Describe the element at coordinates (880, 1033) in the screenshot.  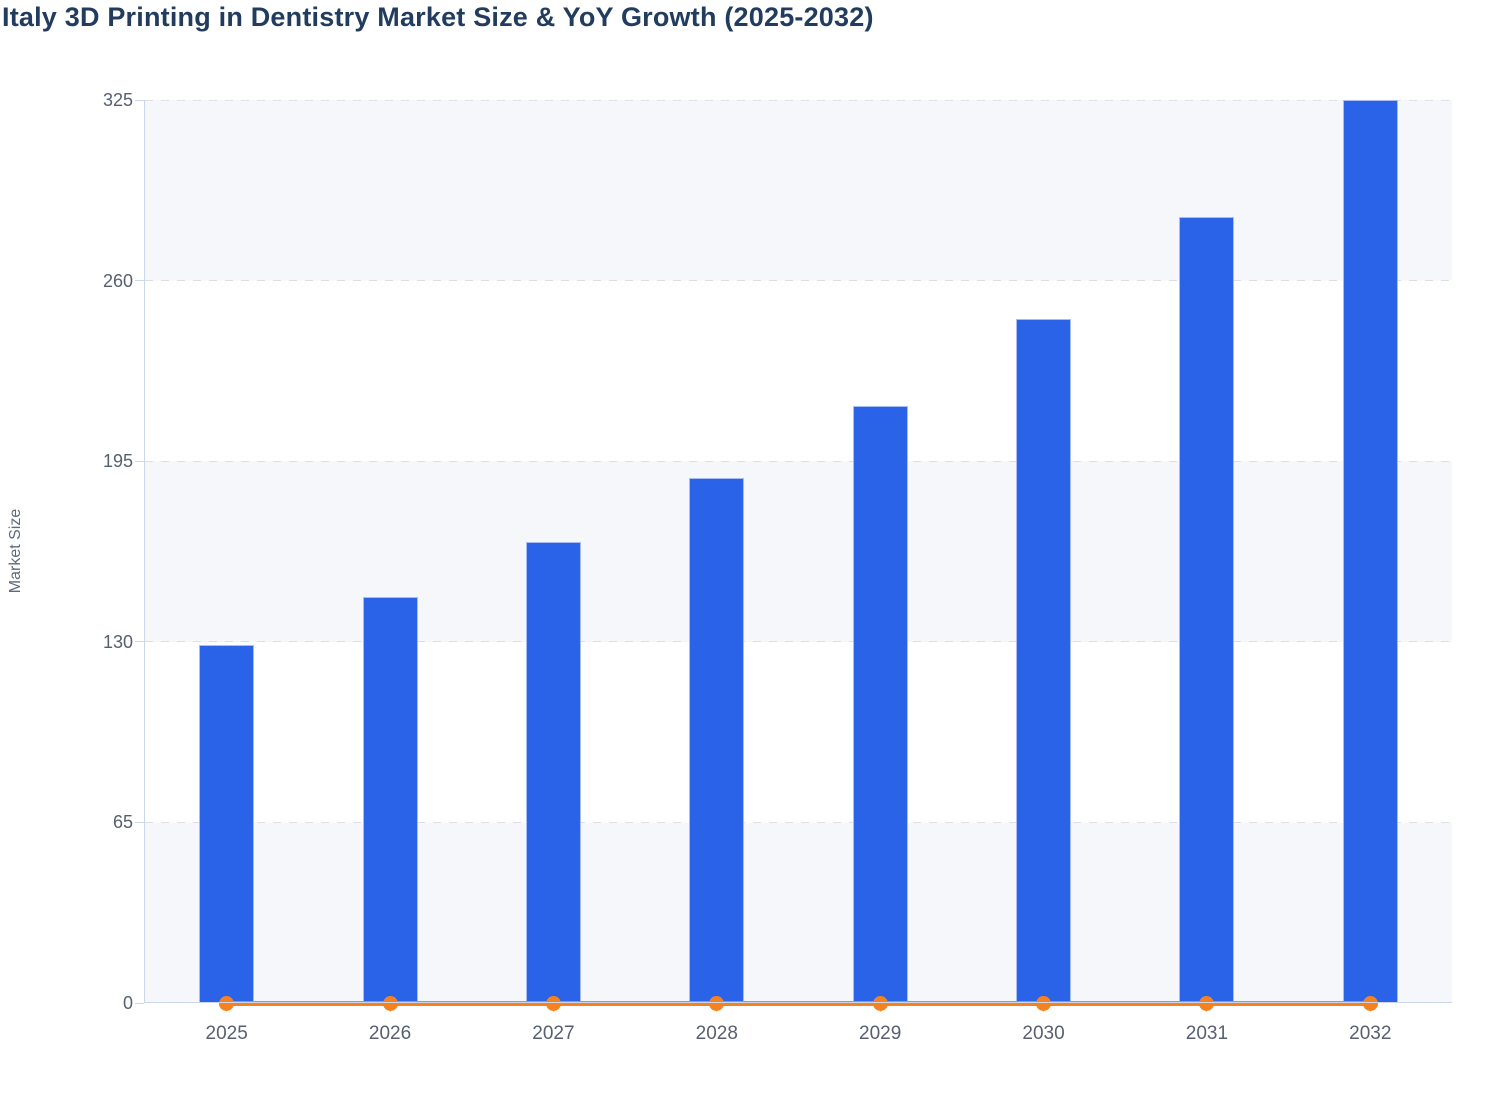
I see `x-tick-label-2029: 2029` at that location.